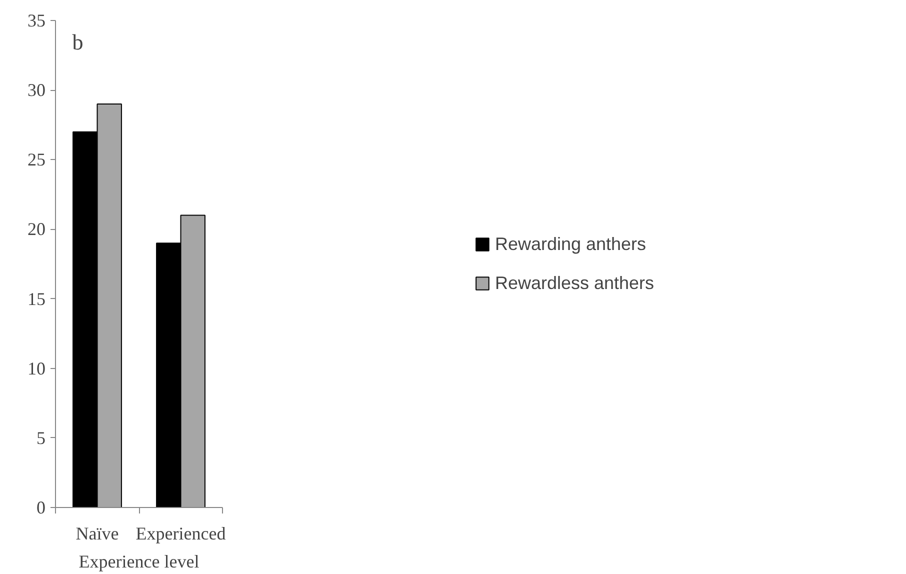 The height and width of the screenshot is (574, 906). Describe the element at coordinates (37, 368) in the screenshot. I see `y-tick-label: 10` at that location.